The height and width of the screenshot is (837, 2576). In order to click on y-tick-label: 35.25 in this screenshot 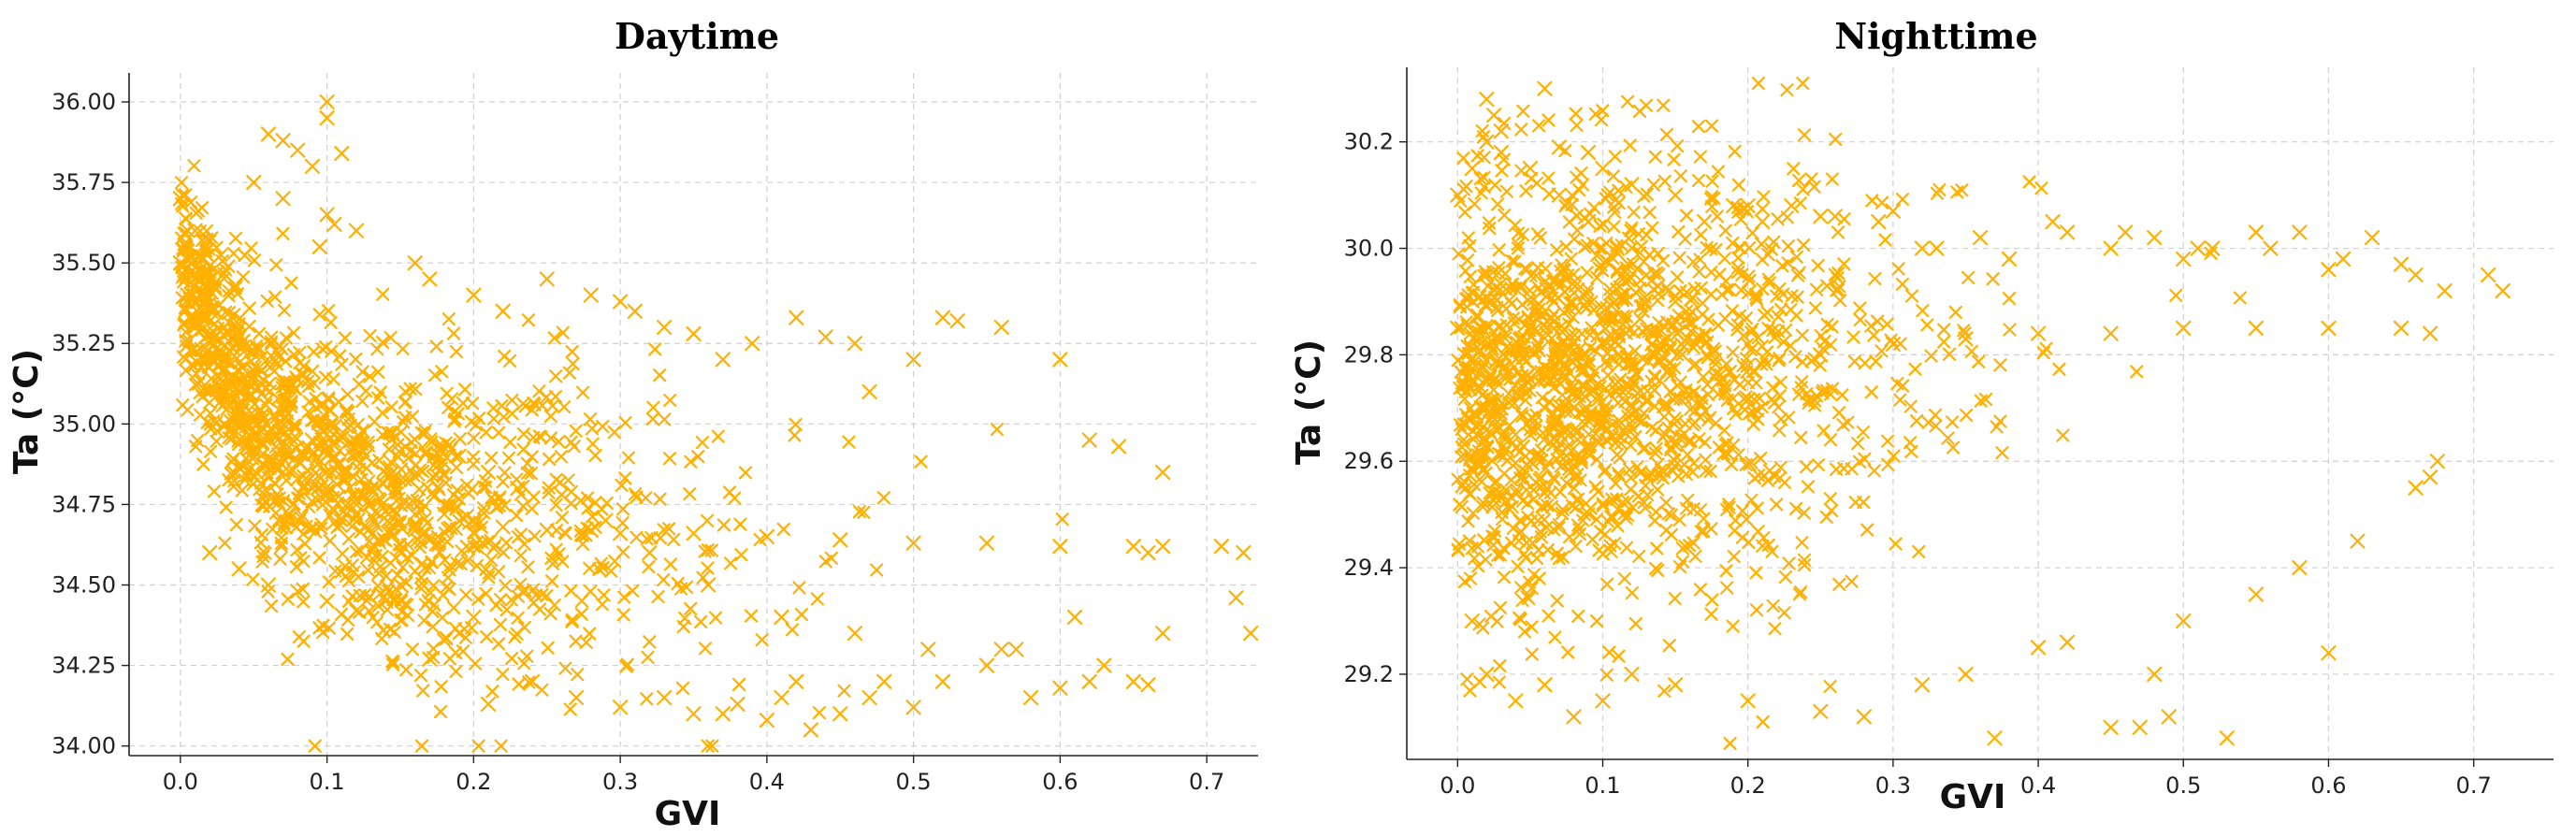, I will do `click(83, 343)`.